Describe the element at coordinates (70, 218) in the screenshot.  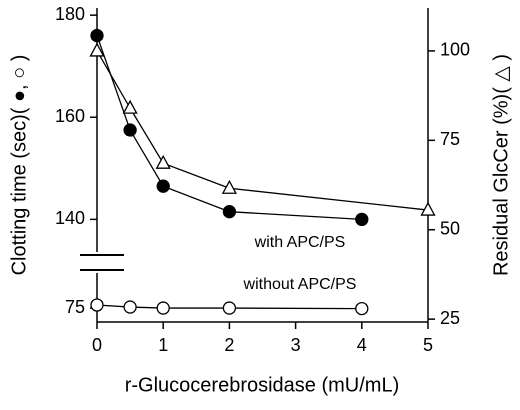
I see `y-tick-label: 140` at that location.